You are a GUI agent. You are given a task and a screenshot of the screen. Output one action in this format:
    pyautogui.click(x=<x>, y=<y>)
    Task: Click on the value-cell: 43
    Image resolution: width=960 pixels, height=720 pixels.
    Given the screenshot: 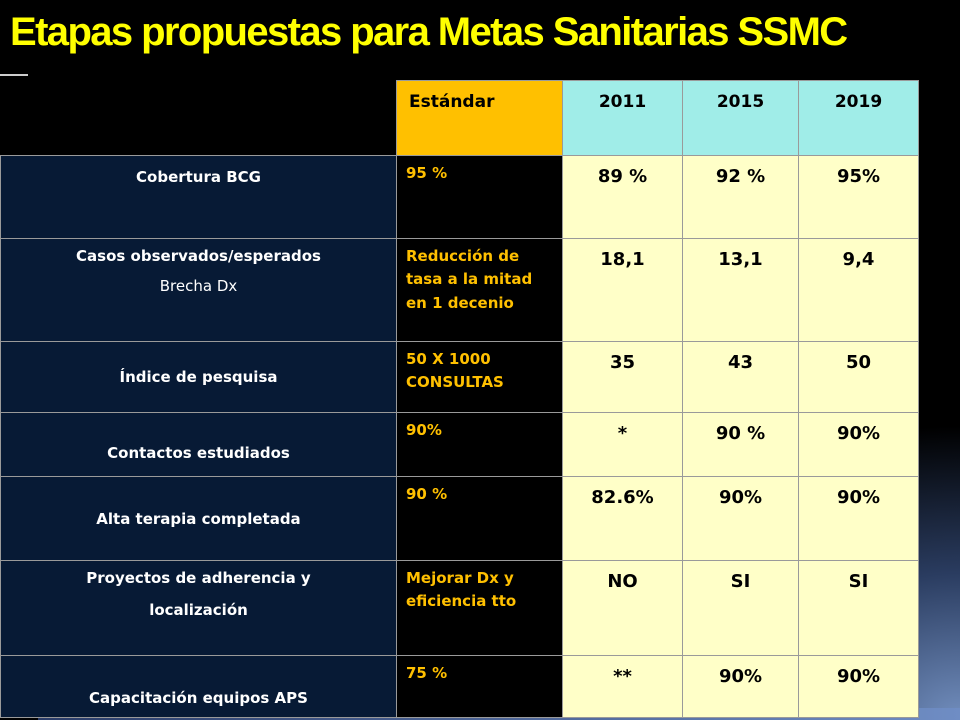 What is the action you would take?
    pyautogui.click(x=740, y=377)
    